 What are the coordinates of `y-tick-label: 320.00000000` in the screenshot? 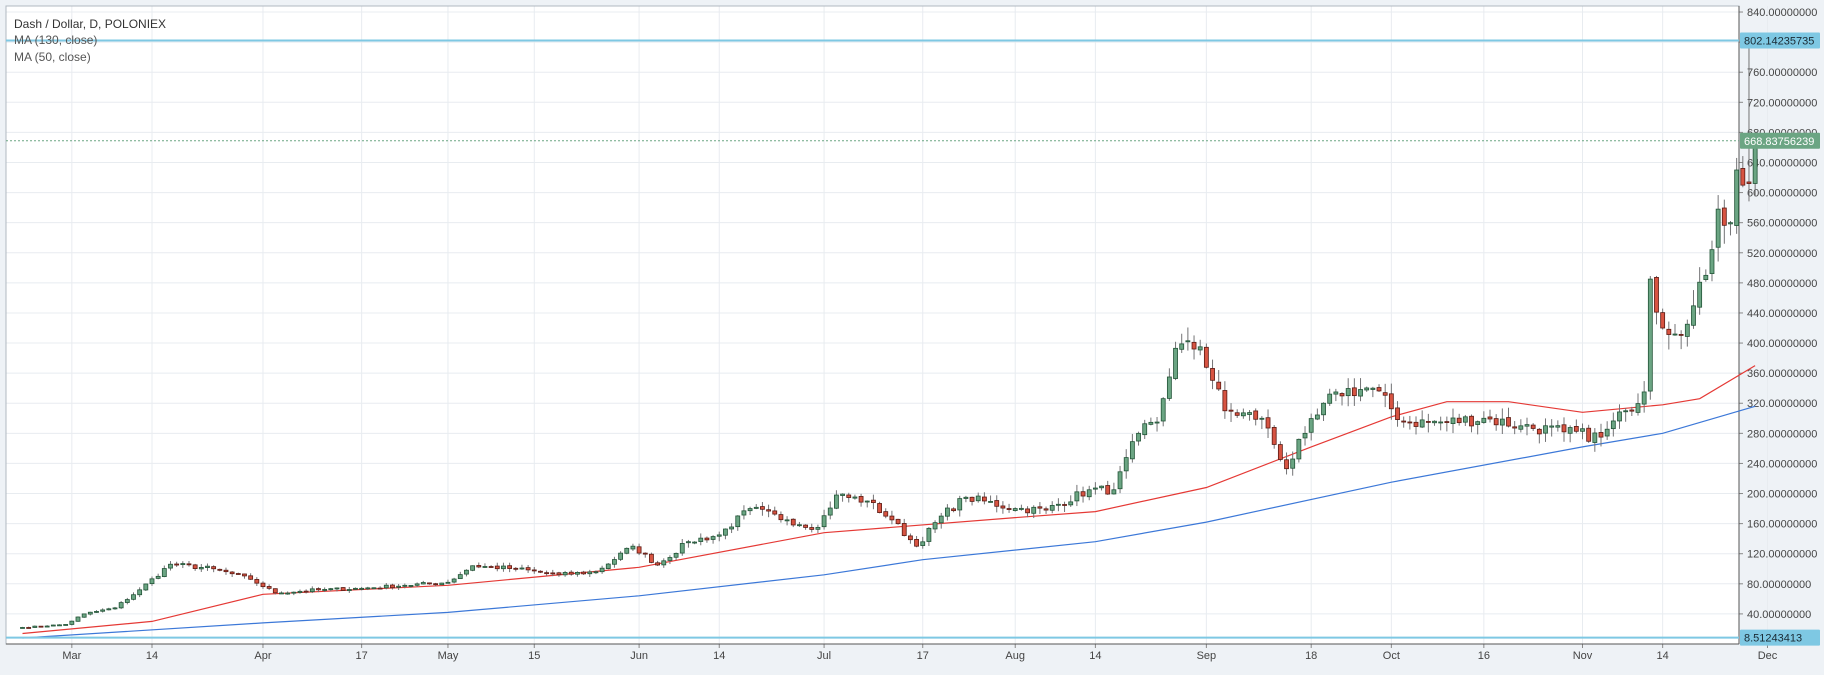 It's located at (1782, 404).